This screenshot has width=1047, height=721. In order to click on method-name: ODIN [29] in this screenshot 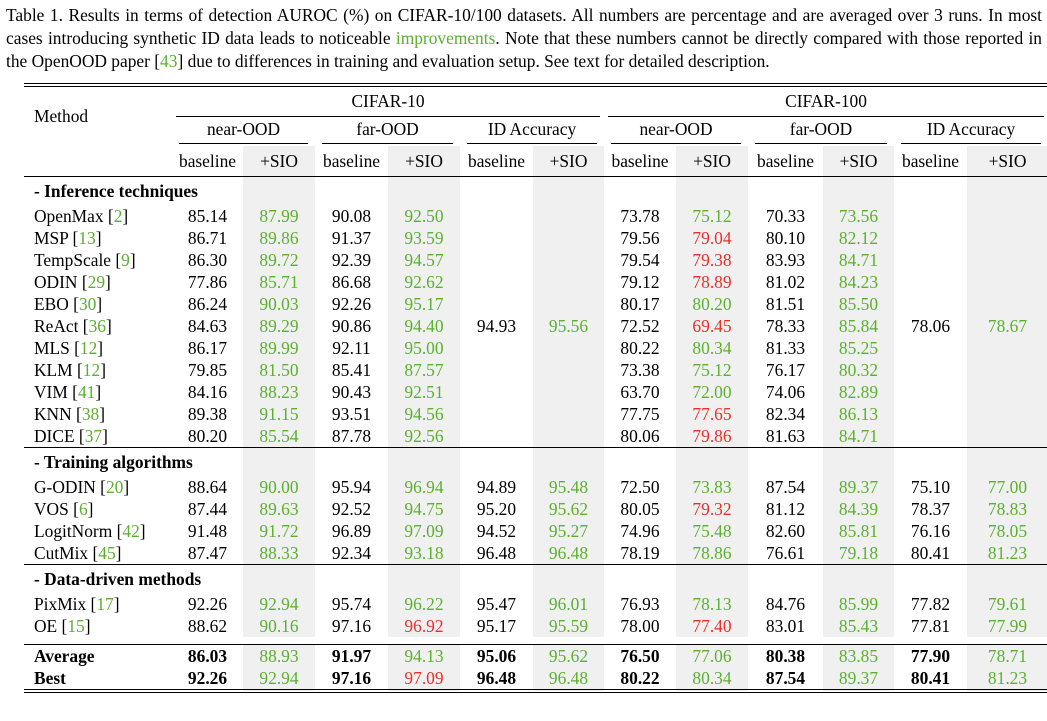, I will do `click(72, 282)`.